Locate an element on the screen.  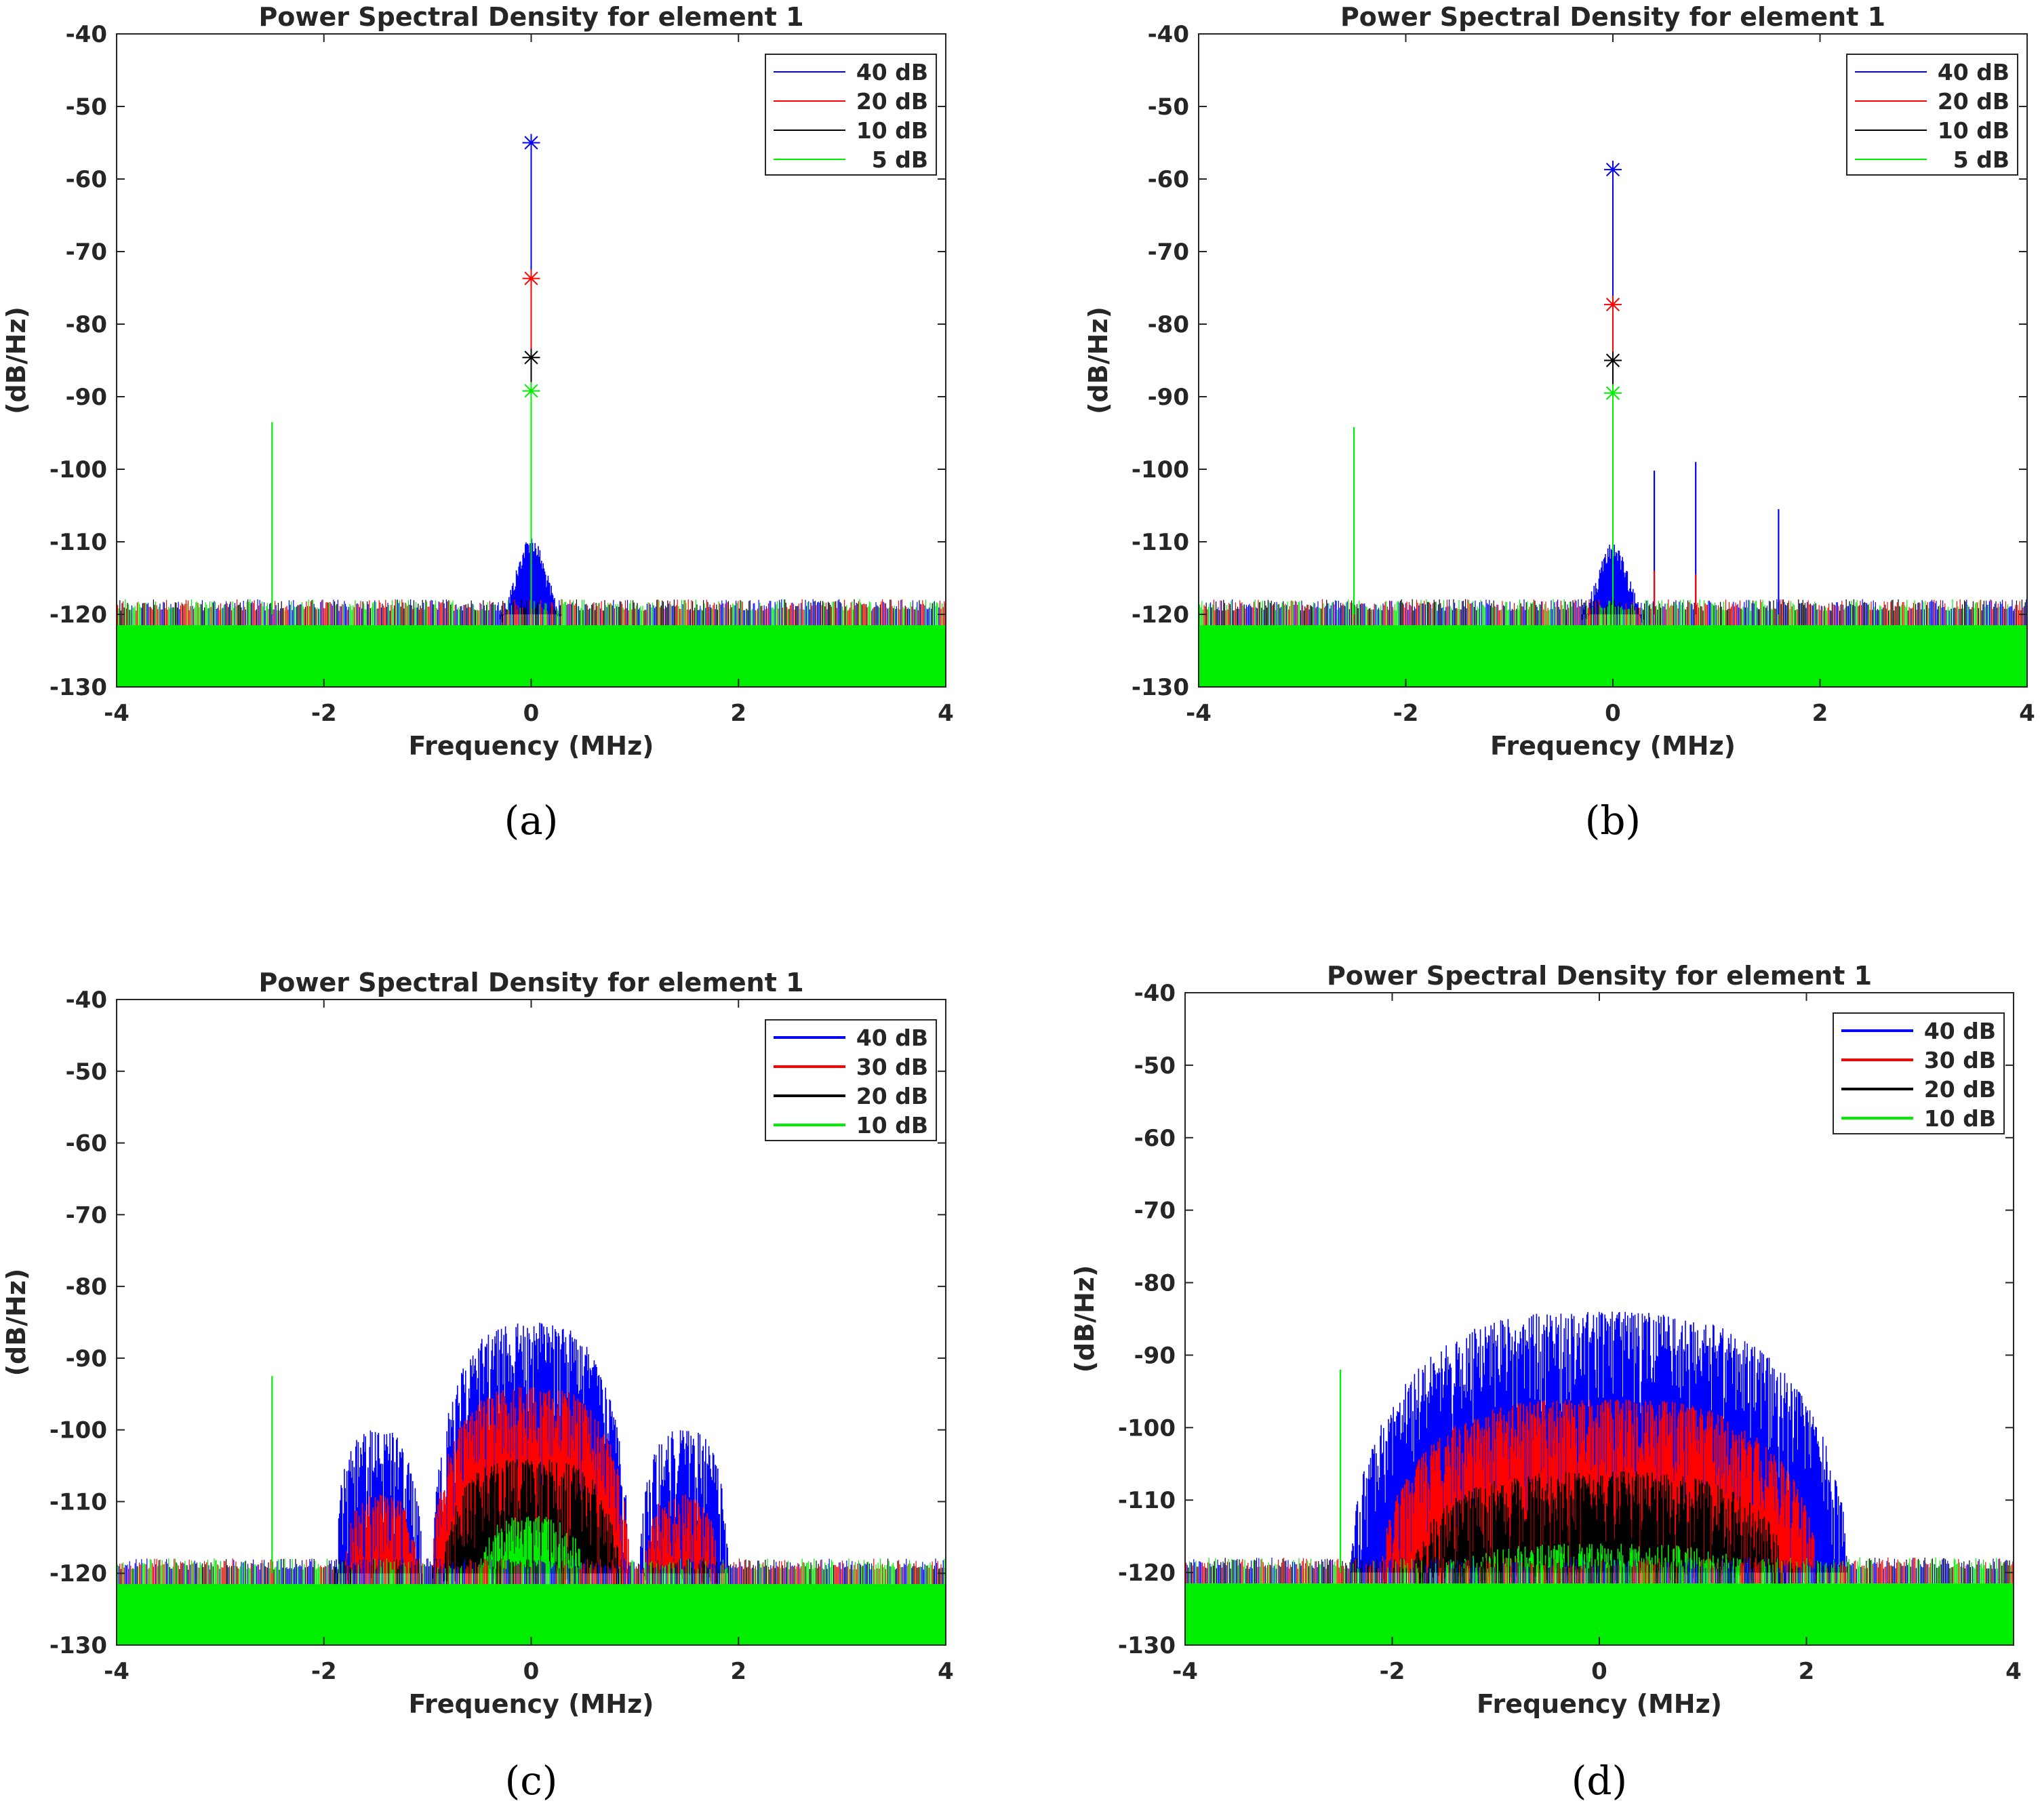
legend-entry: 30 dB is located at coordinates (892, 1067).